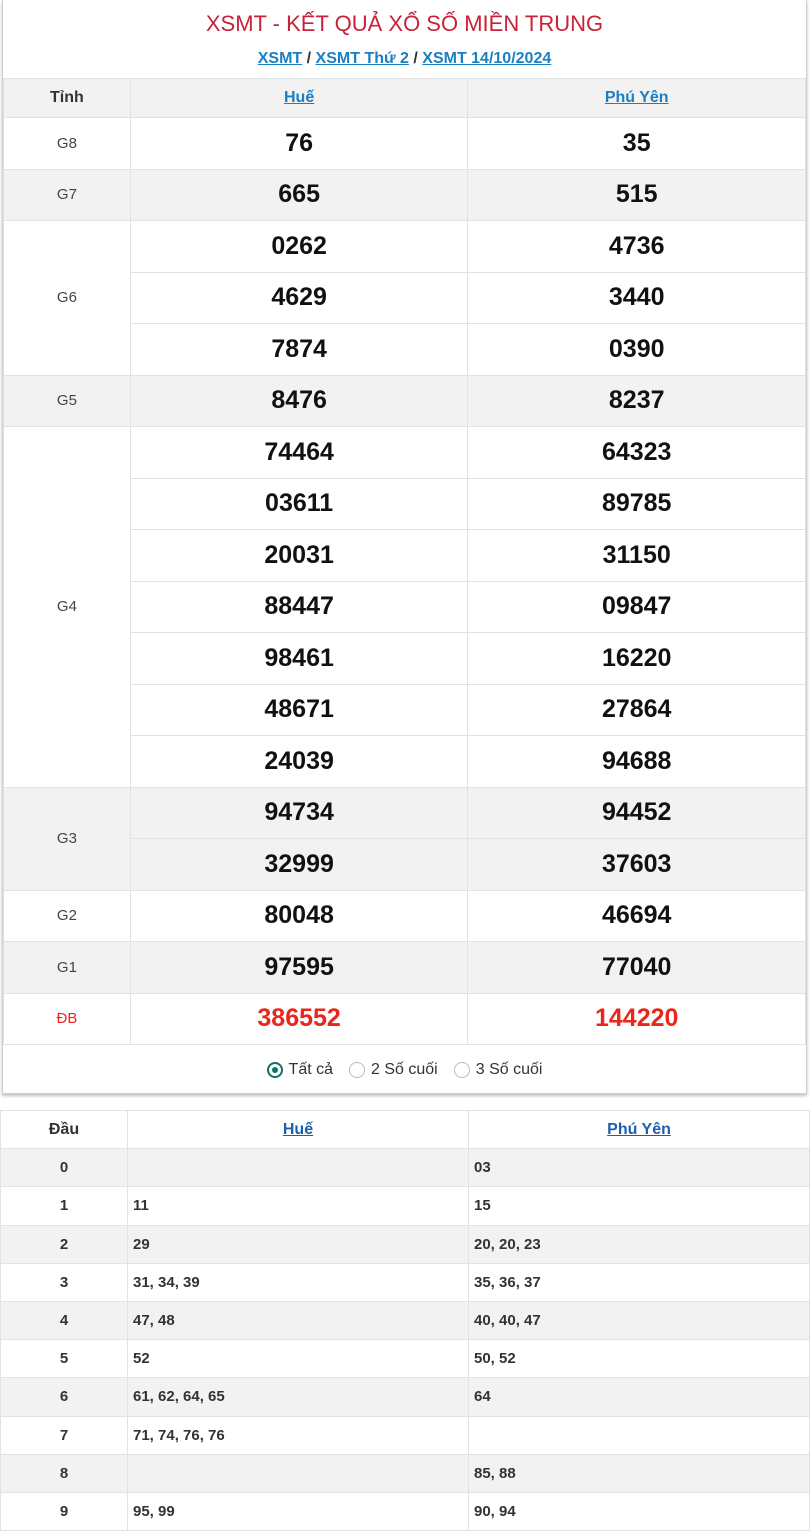  Describe the element at coordinates (298, 1359) in the screenshot. I see `loto-hue: 52` at that location.